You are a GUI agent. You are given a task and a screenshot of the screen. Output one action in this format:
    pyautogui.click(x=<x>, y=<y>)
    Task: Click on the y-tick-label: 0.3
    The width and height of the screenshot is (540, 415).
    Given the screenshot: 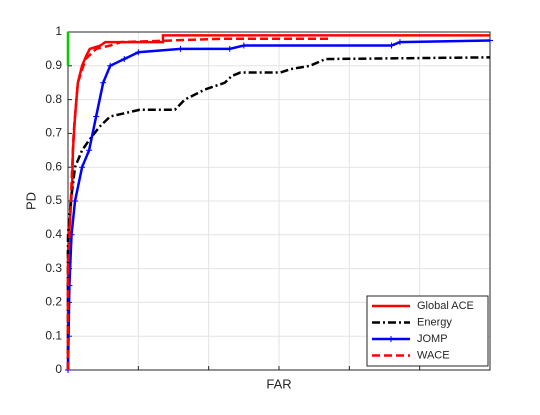 What is the action you would take?
    pyautogui.click(x=53, y=268)
    